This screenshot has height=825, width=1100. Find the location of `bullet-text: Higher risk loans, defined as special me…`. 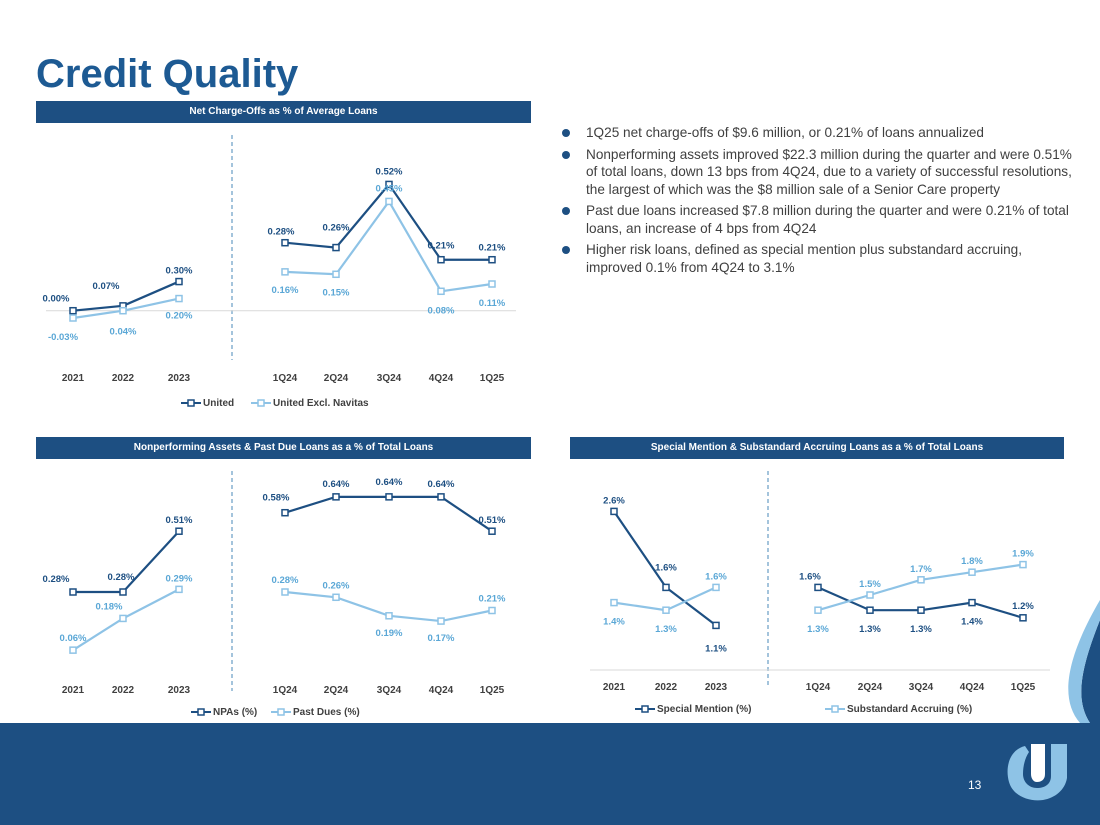

bullet-text: Higher risk loans, defined as special me… is located at coordinates (804, 258).